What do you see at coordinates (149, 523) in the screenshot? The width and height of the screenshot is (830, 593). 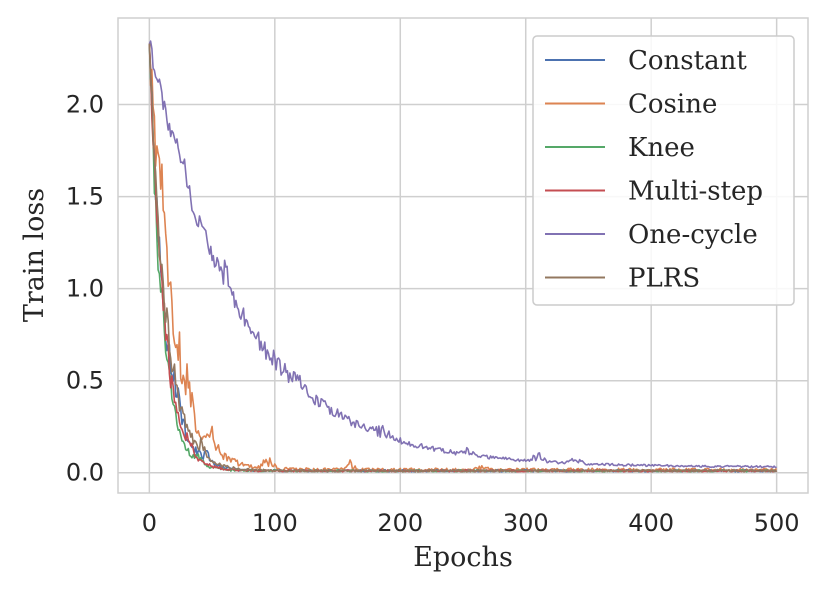 I see `x-tick-label: 0` at bounding box center [149, 523].